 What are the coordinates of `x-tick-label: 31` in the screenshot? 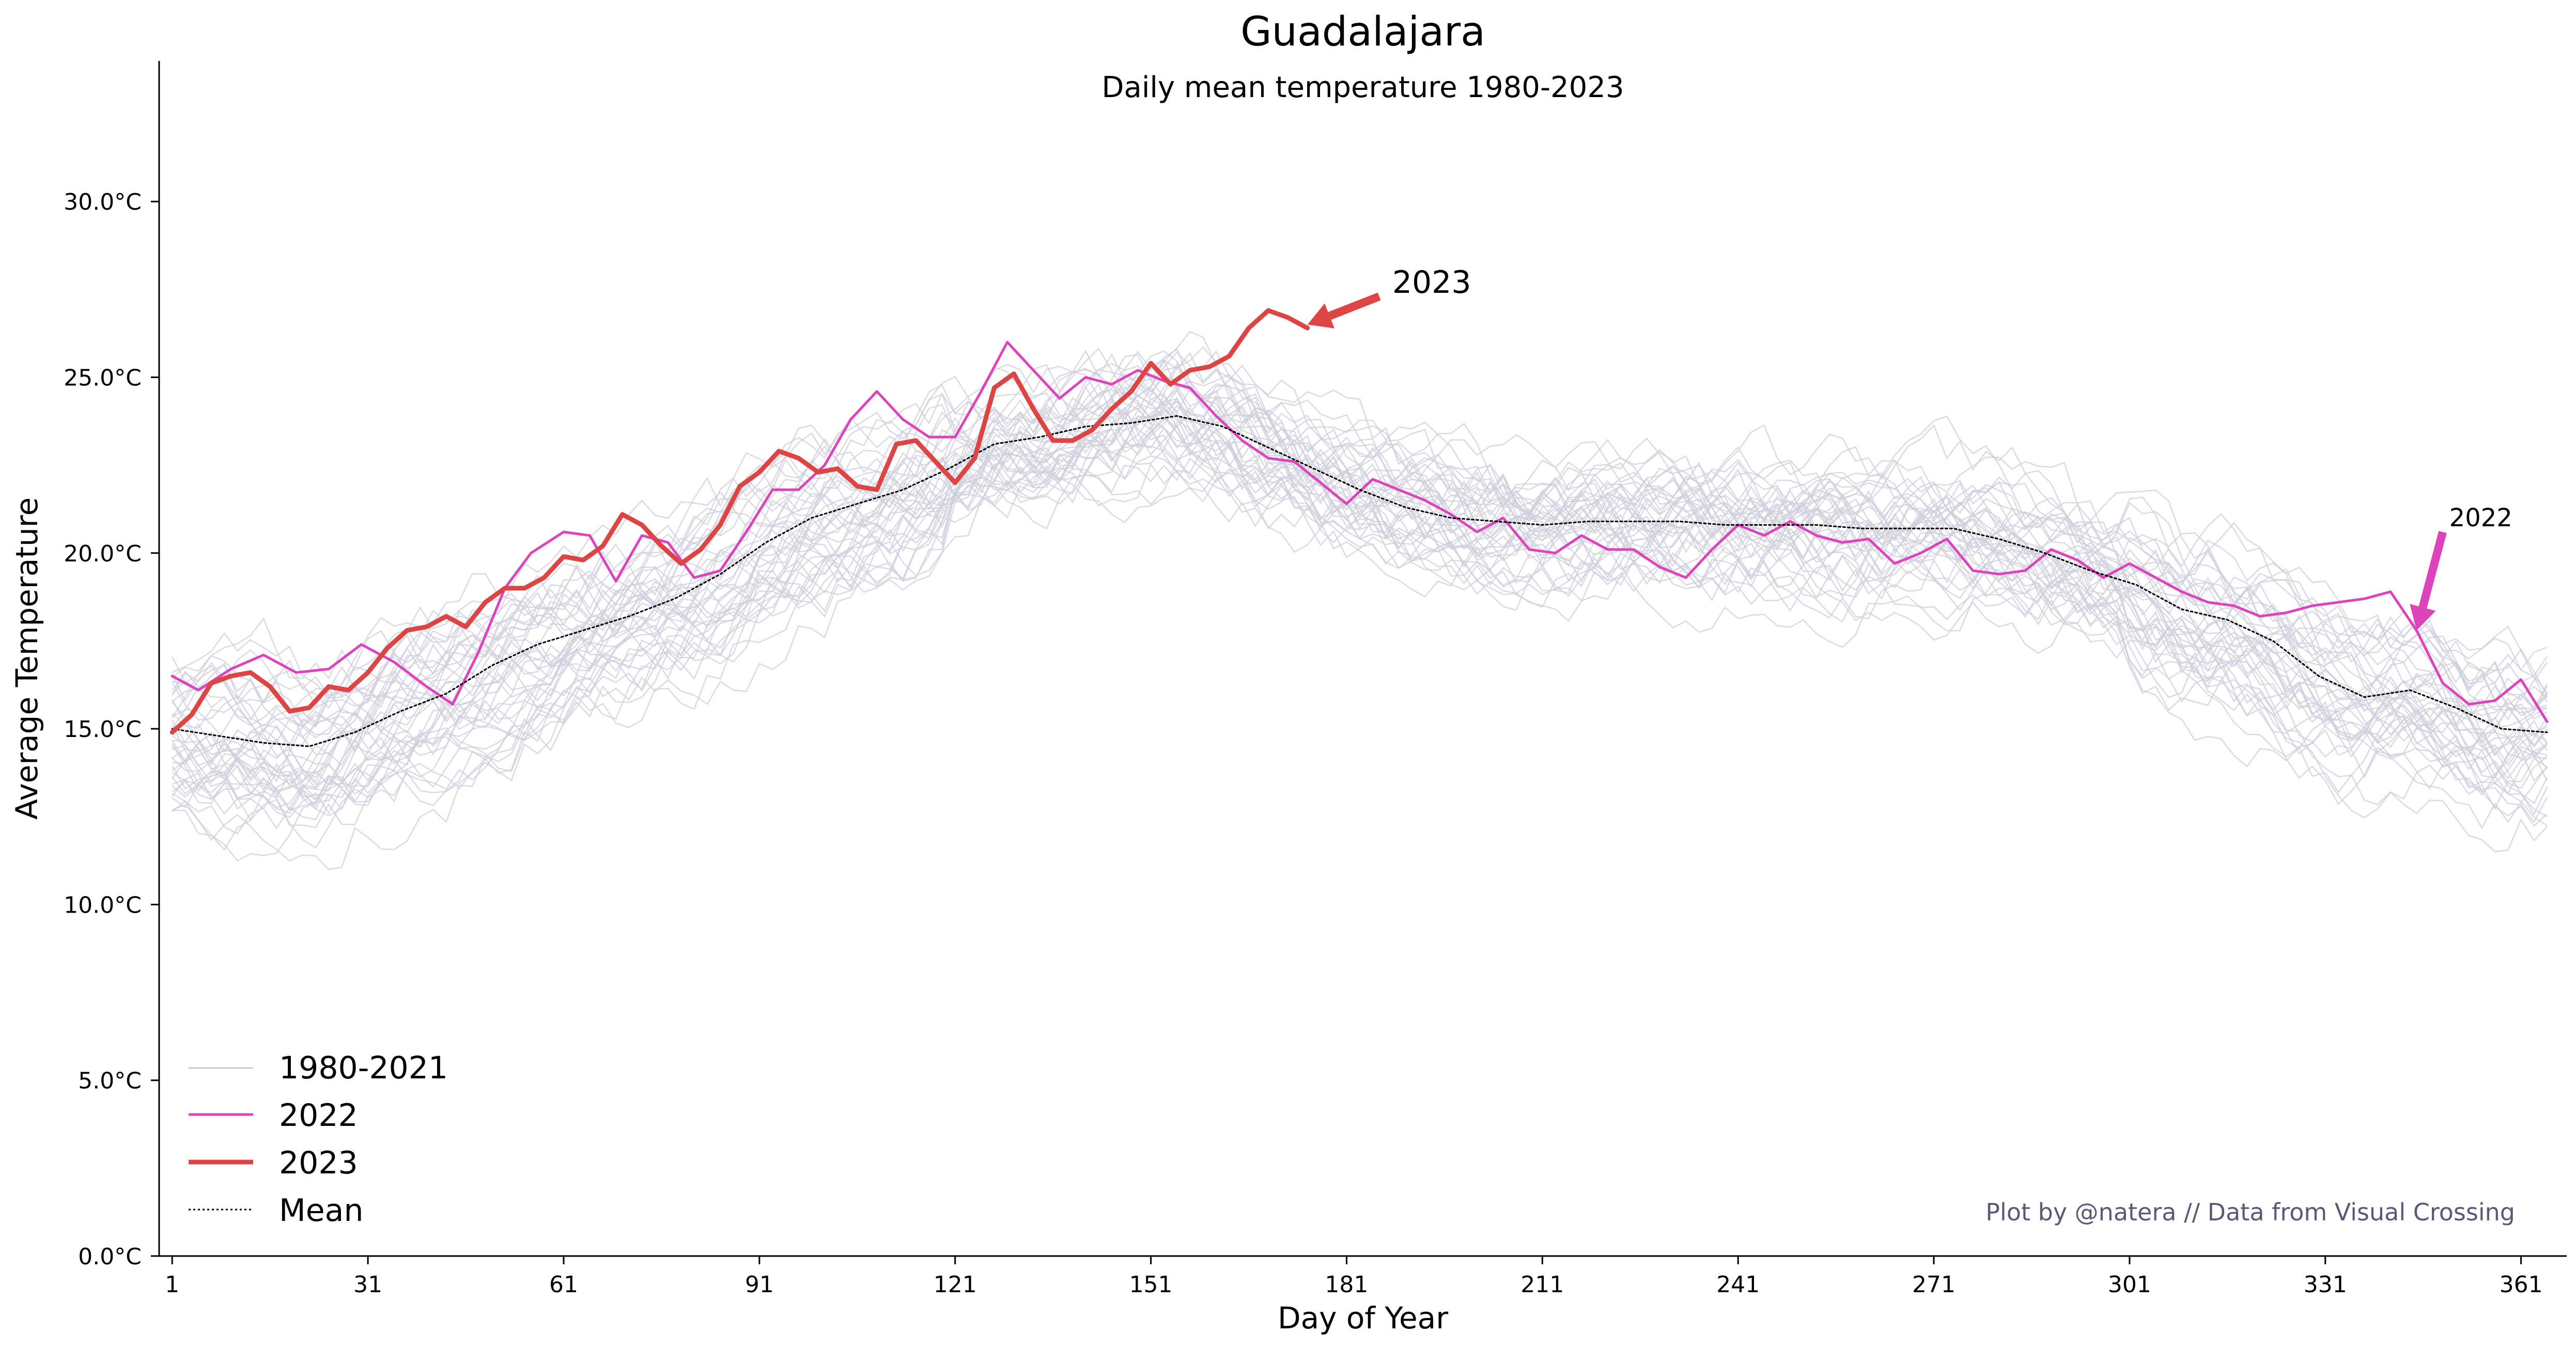 It's located at (367, 1285).